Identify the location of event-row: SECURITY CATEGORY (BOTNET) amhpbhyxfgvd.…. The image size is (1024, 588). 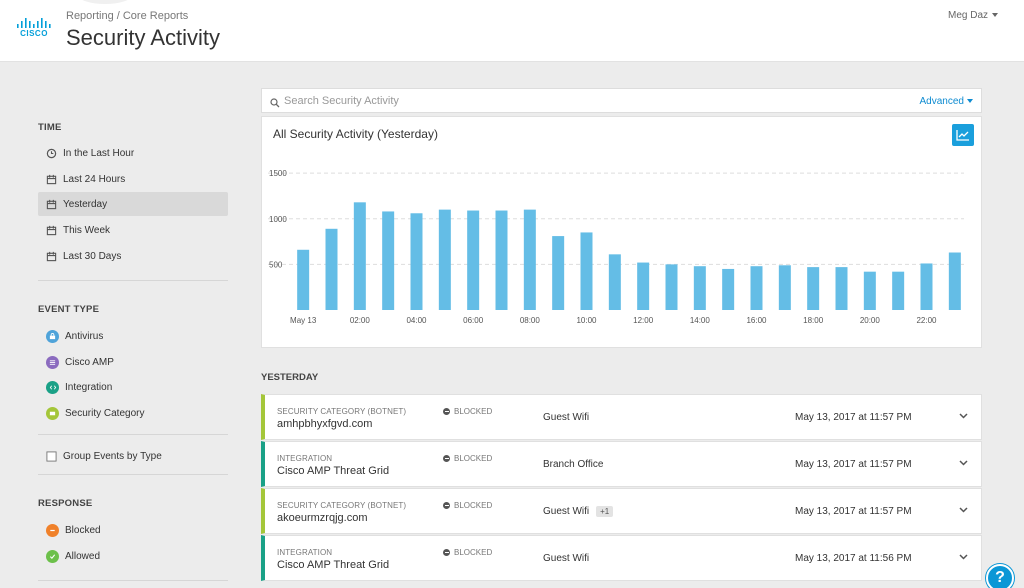
(621, 417).